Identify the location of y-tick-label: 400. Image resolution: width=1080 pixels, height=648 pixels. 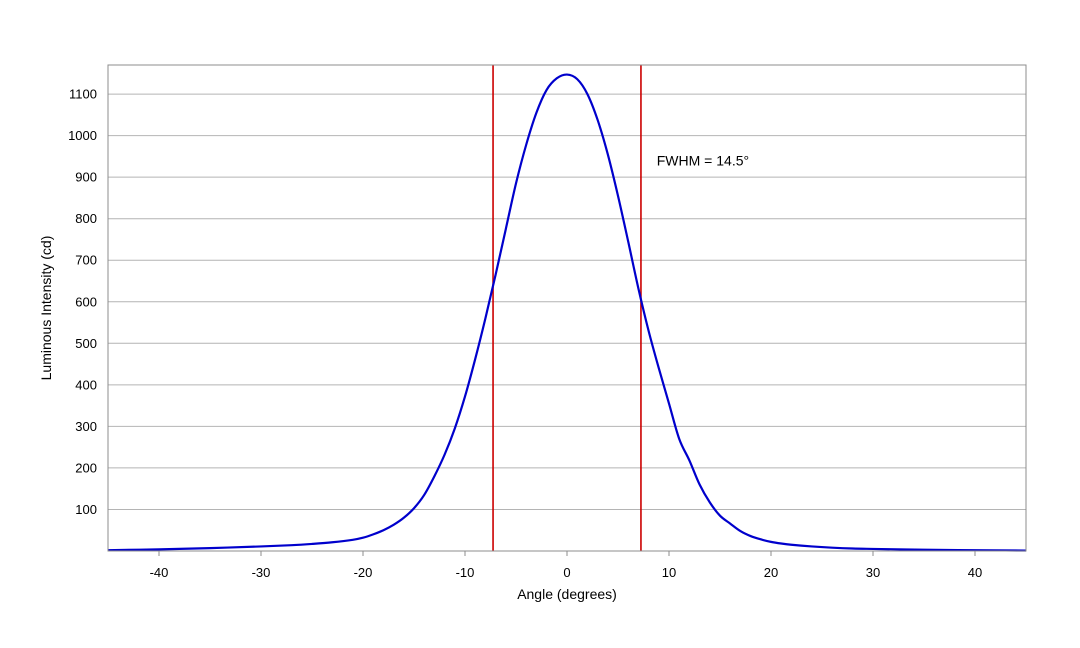
(86, 384).